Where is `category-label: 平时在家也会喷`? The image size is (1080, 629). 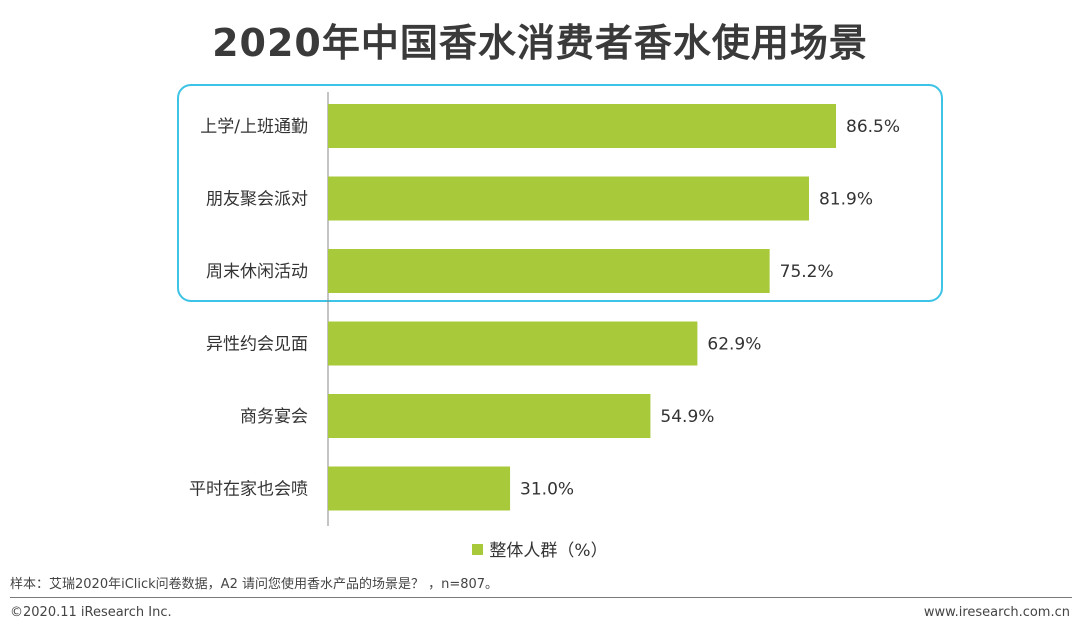 category-label: 平时在家也会喷 is located at coordinates (248, 490).